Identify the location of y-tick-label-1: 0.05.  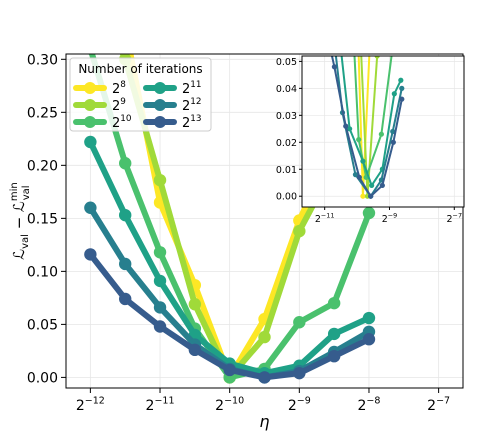
(42, 325).